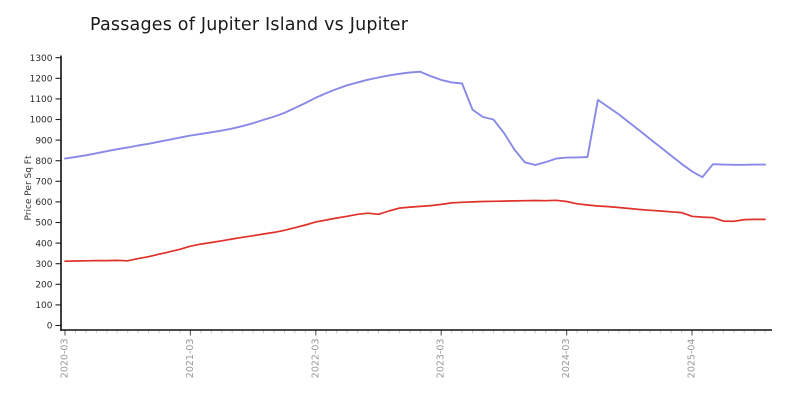 The width and height of the screenshot is (800, 400). What do you see at coordinates (43, 306) in the screenshot?
I see `y-tick-label: 100` at bounding box center [43, 306].